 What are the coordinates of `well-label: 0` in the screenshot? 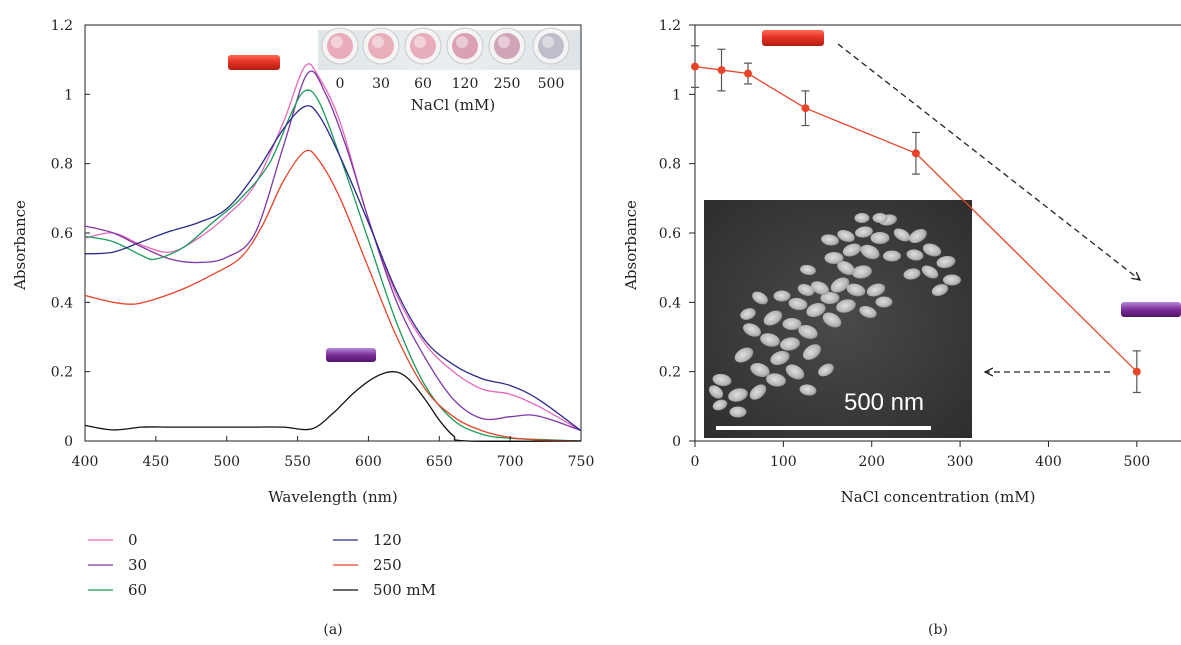 It's located at (340, 84).